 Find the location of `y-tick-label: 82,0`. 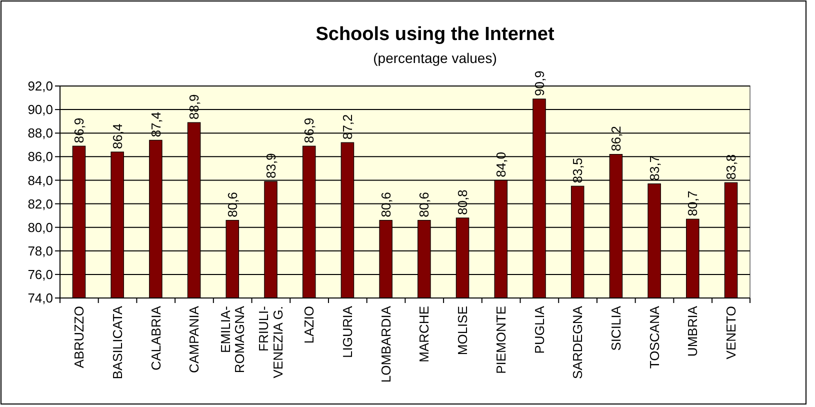

y-tick-label: 82,0 is located at coordinates (40, 204).